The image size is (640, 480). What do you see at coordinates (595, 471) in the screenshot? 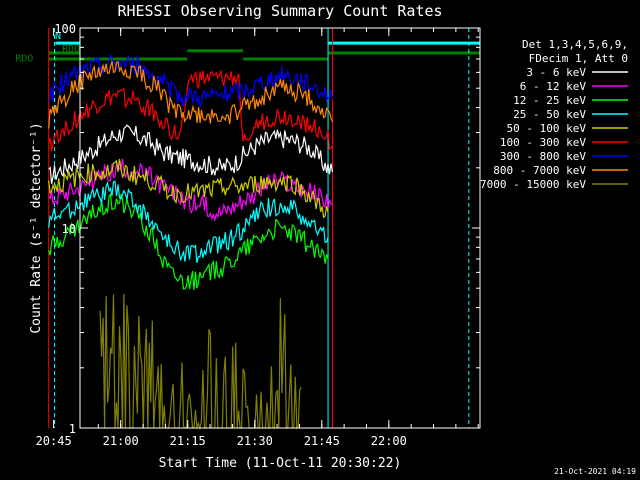
I see `footer-timestamp: 21-Oct-2021 04:19` at bounding box center [595, 471].